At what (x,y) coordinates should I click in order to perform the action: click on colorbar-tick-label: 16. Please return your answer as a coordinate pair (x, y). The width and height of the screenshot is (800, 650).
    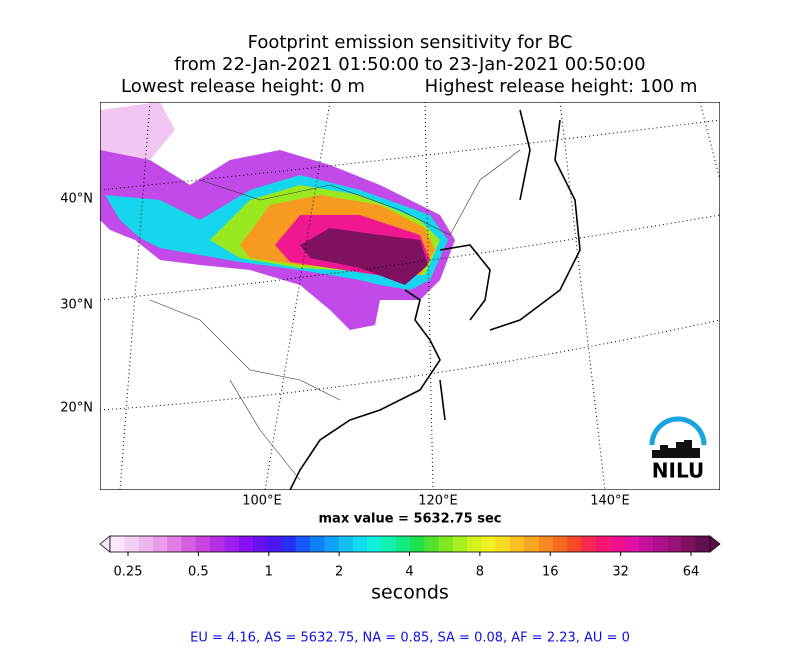
    Looking at the image, I should click on (550, 572).